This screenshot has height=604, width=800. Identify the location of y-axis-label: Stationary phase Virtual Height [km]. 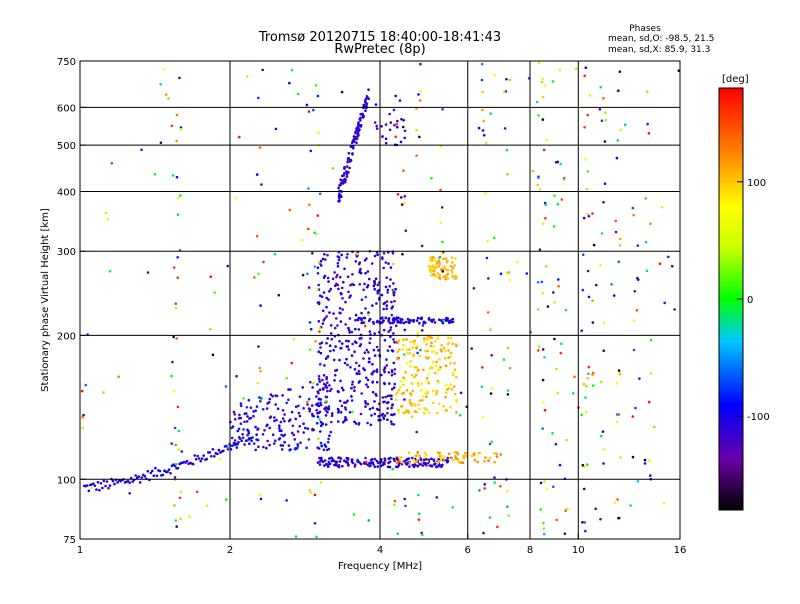
(45, 300).